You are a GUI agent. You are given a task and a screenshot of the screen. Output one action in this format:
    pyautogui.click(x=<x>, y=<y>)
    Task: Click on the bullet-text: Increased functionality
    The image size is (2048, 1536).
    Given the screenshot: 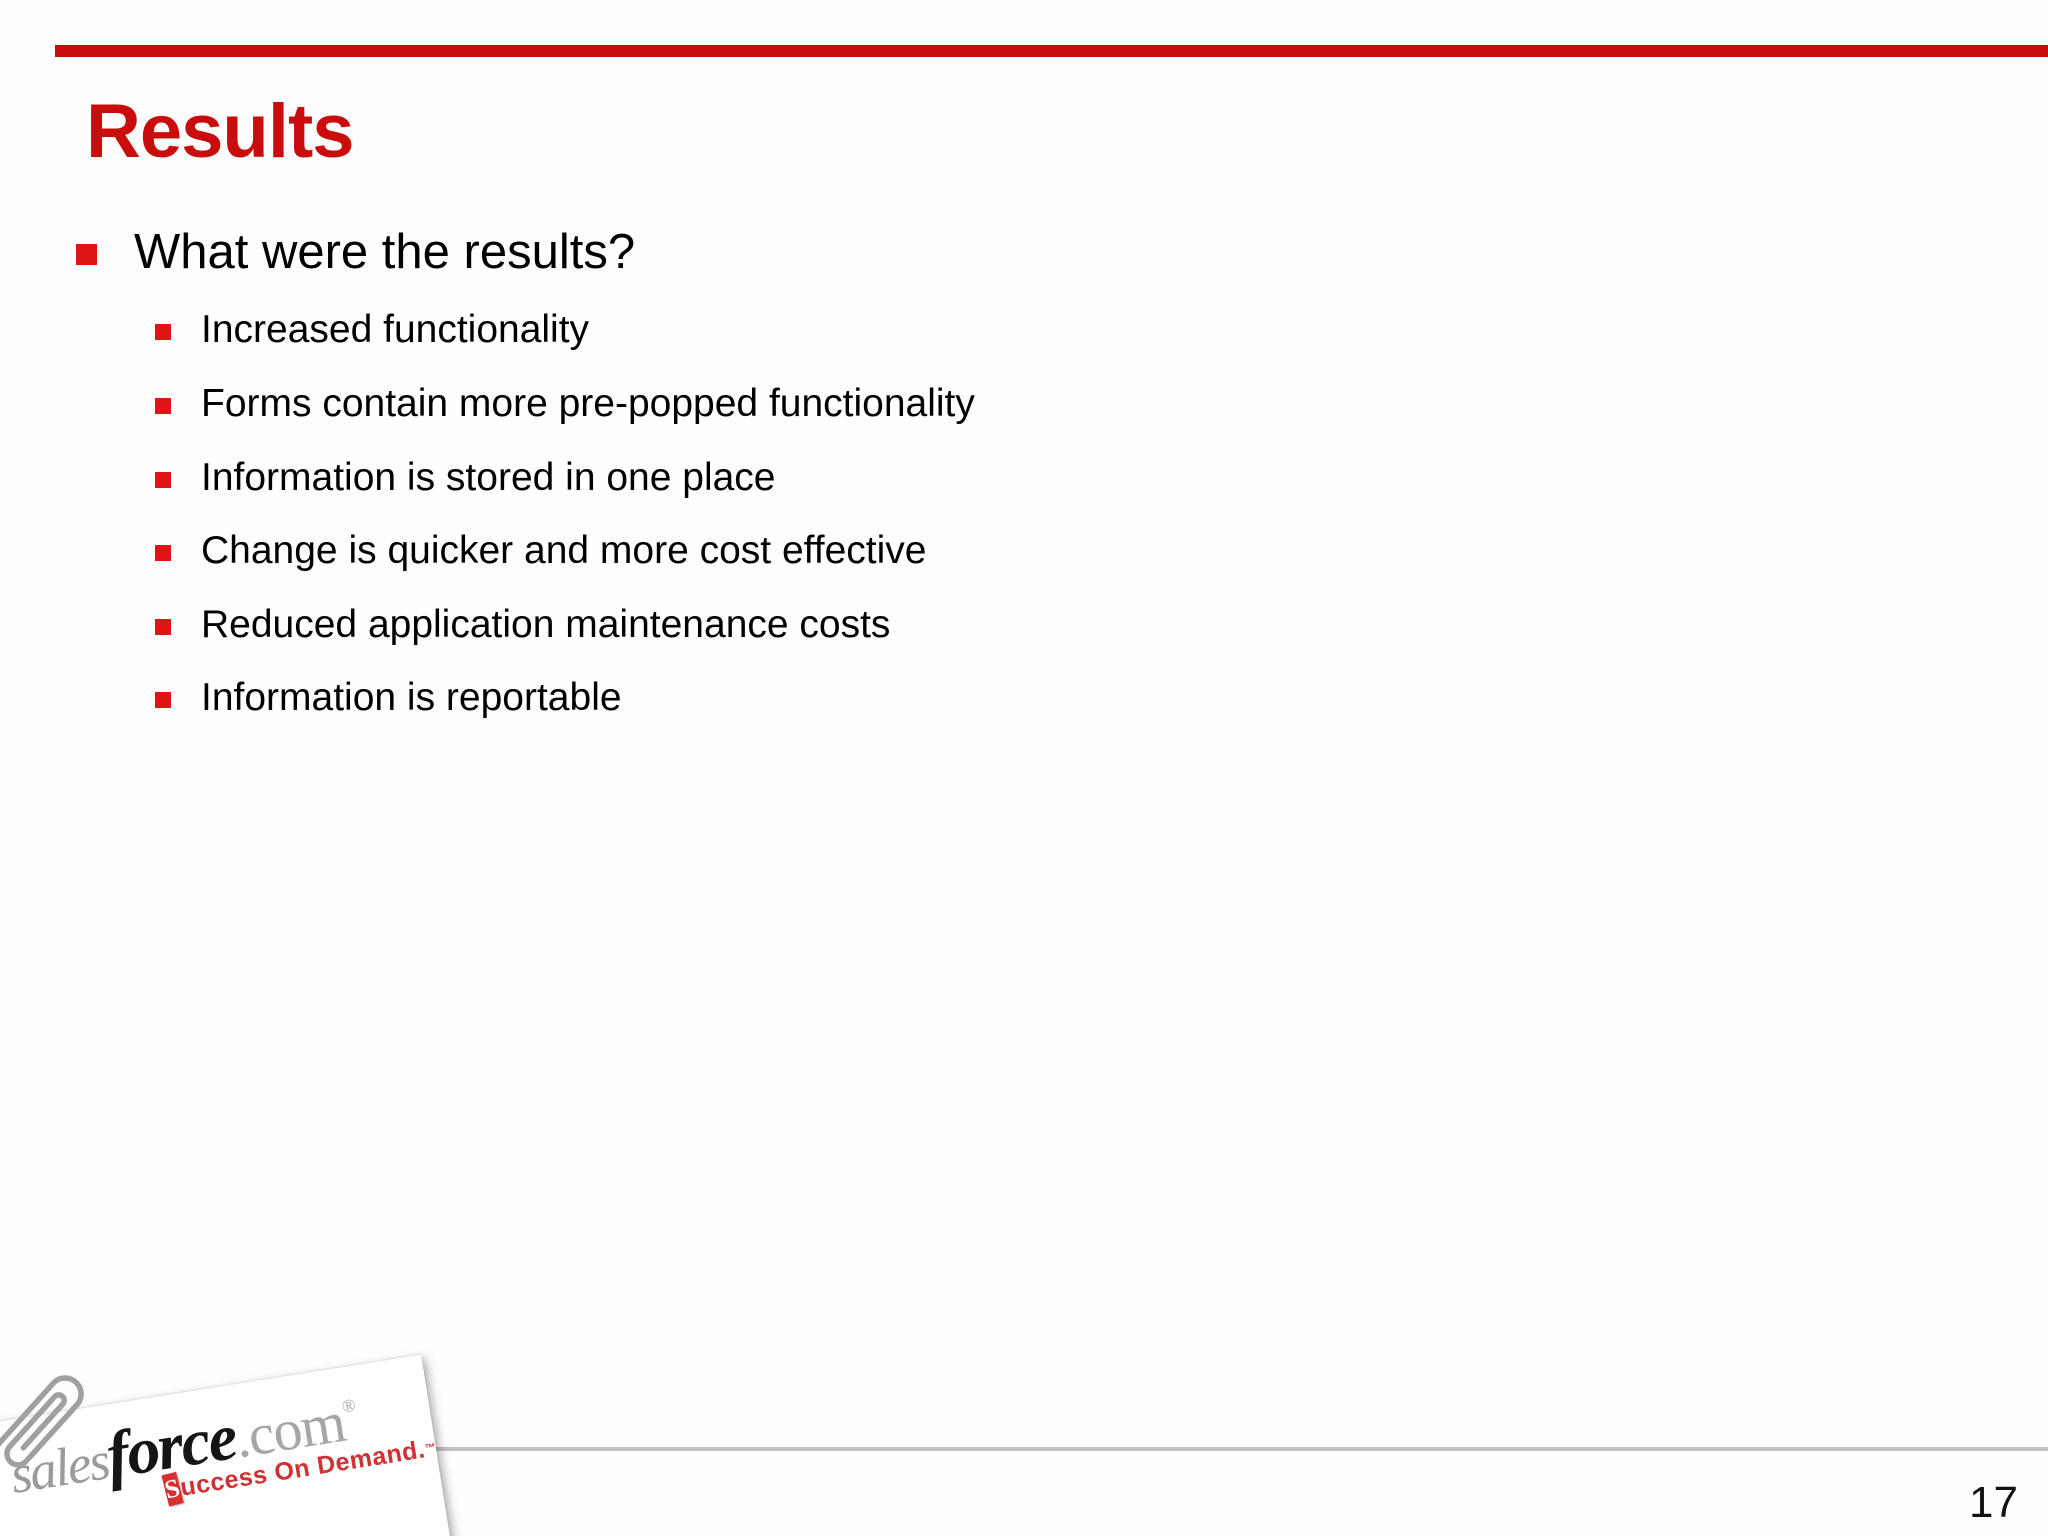 What is the action you would take?
    pyautogui.click(x=395, y=329)
    